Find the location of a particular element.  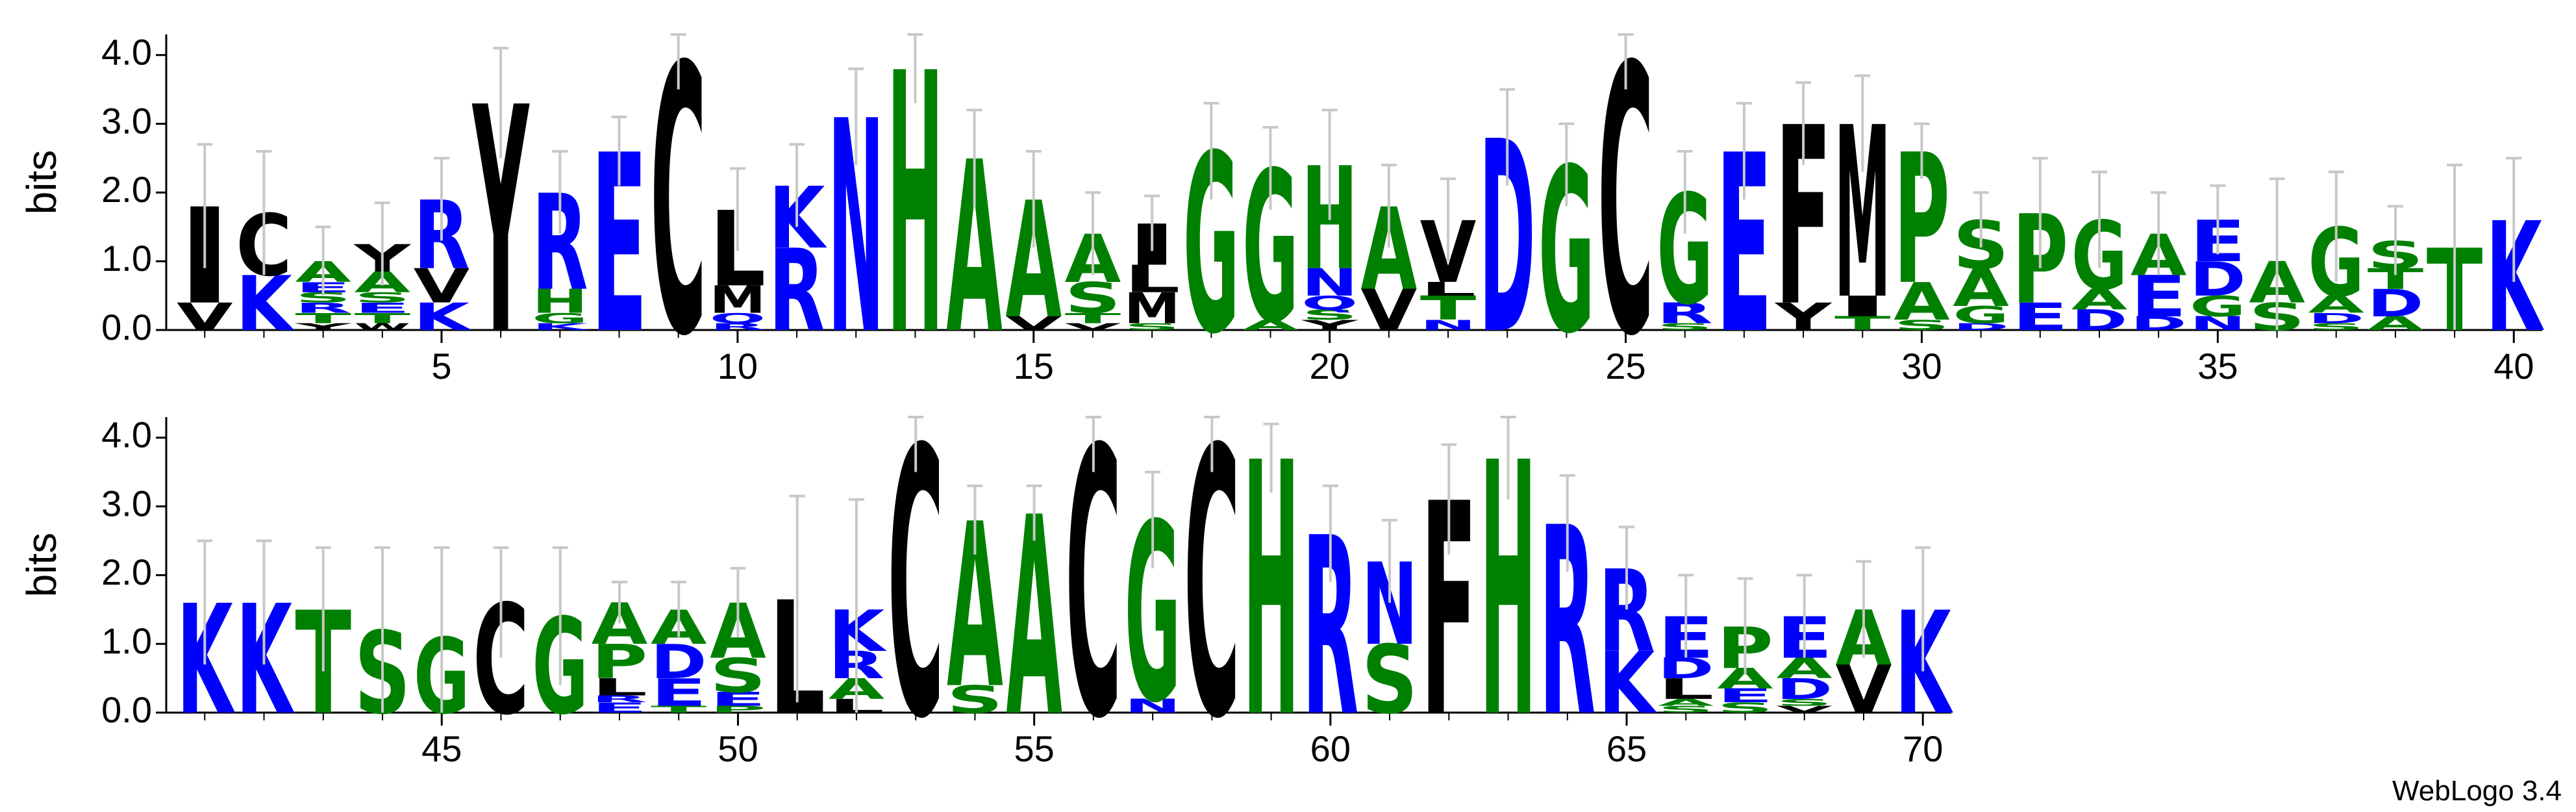

y-tick-label: 0.0 is located at coordinates (126, 327).